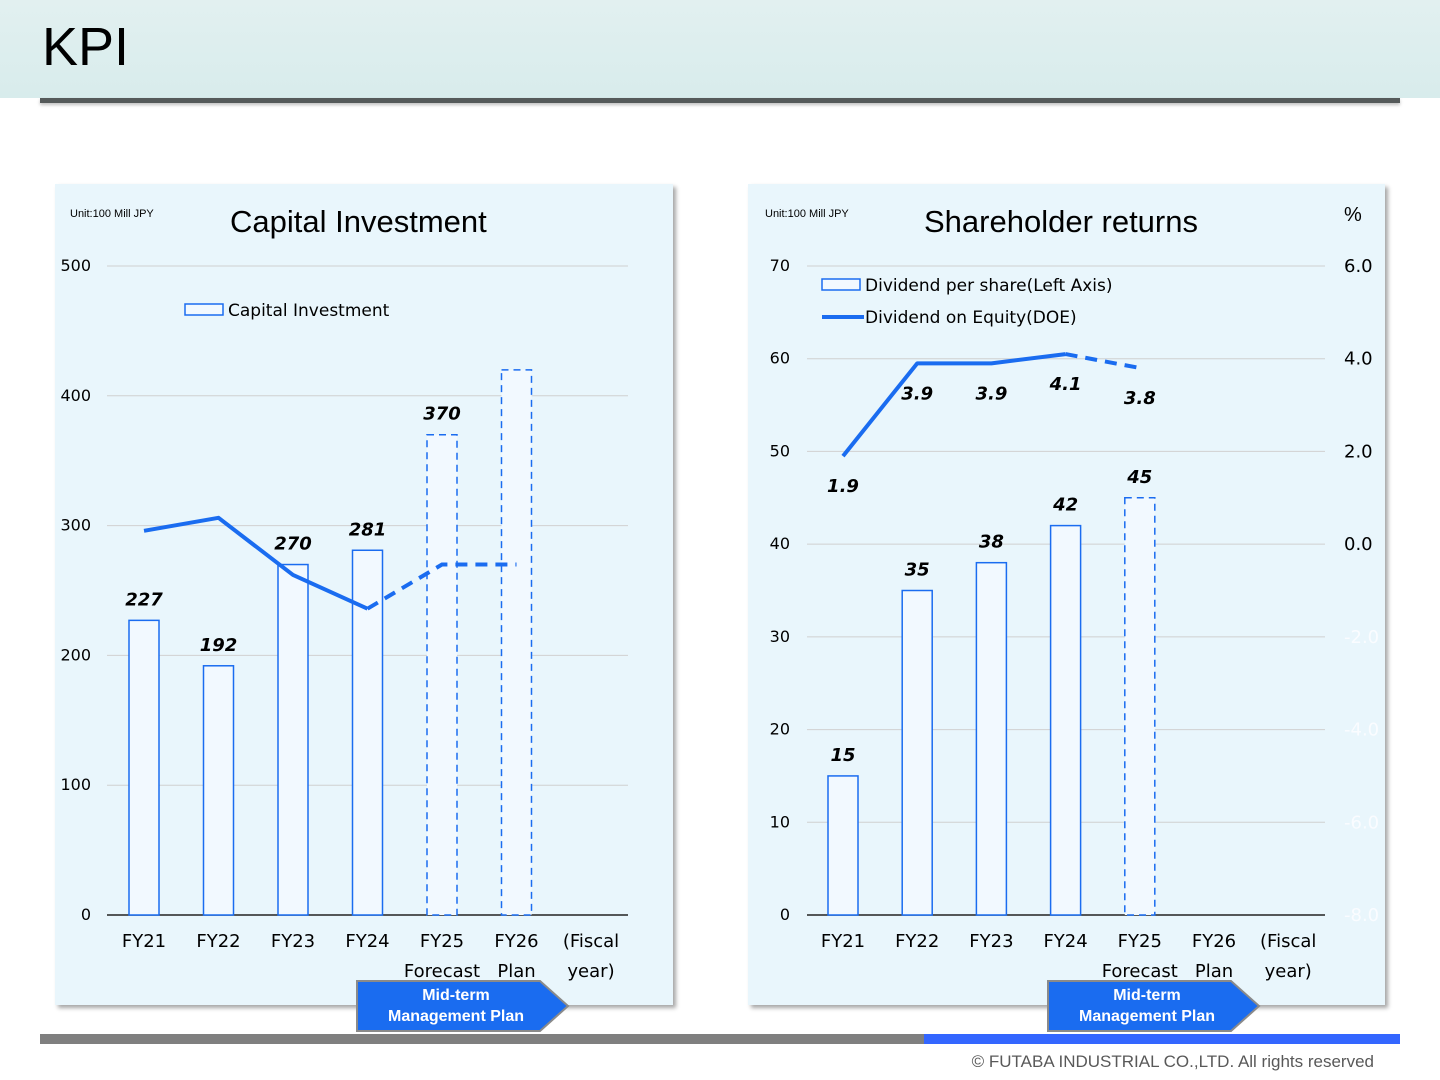 Image resolution: width=1440 pixels, height=1080 pixels. What do you see at coordinates (1361, 822) in the screenshot?
I see `y2-tick-label: -6.0` at bounding box center [1361, 822].